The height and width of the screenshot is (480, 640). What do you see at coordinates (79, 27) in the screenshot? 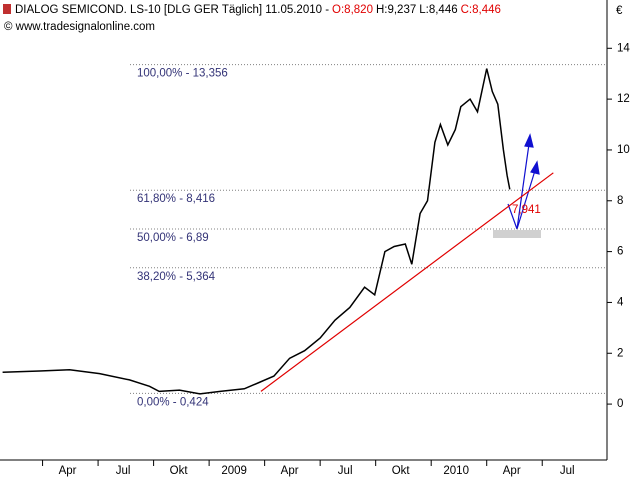
I see `source: © www.tradesignalonline.com` at bounding box center [79, 27].